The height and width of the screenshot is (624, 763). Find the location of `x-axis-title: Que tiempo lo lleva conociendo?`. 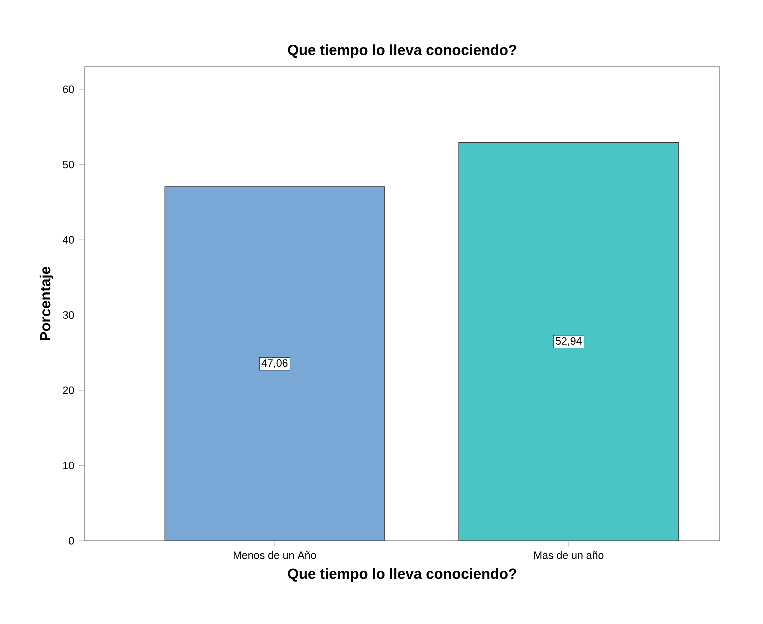

x-axis-title: Que tiempo lo lleva conociendo? is located at coordinates (402, 575).